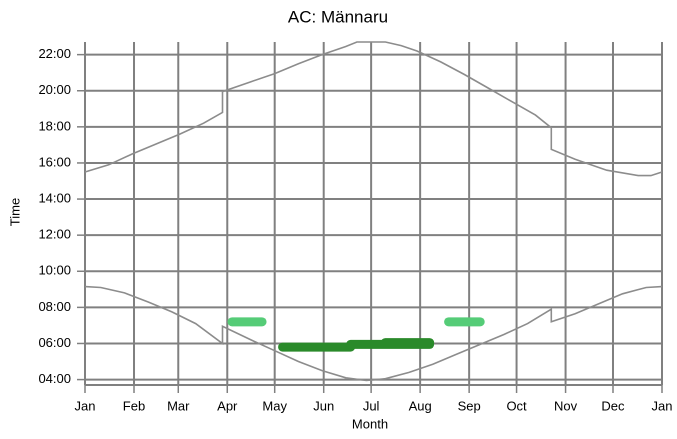 This screenshot has width=677, height=439. I want to click on y-tick-label: 14:00, so click(54, 197).